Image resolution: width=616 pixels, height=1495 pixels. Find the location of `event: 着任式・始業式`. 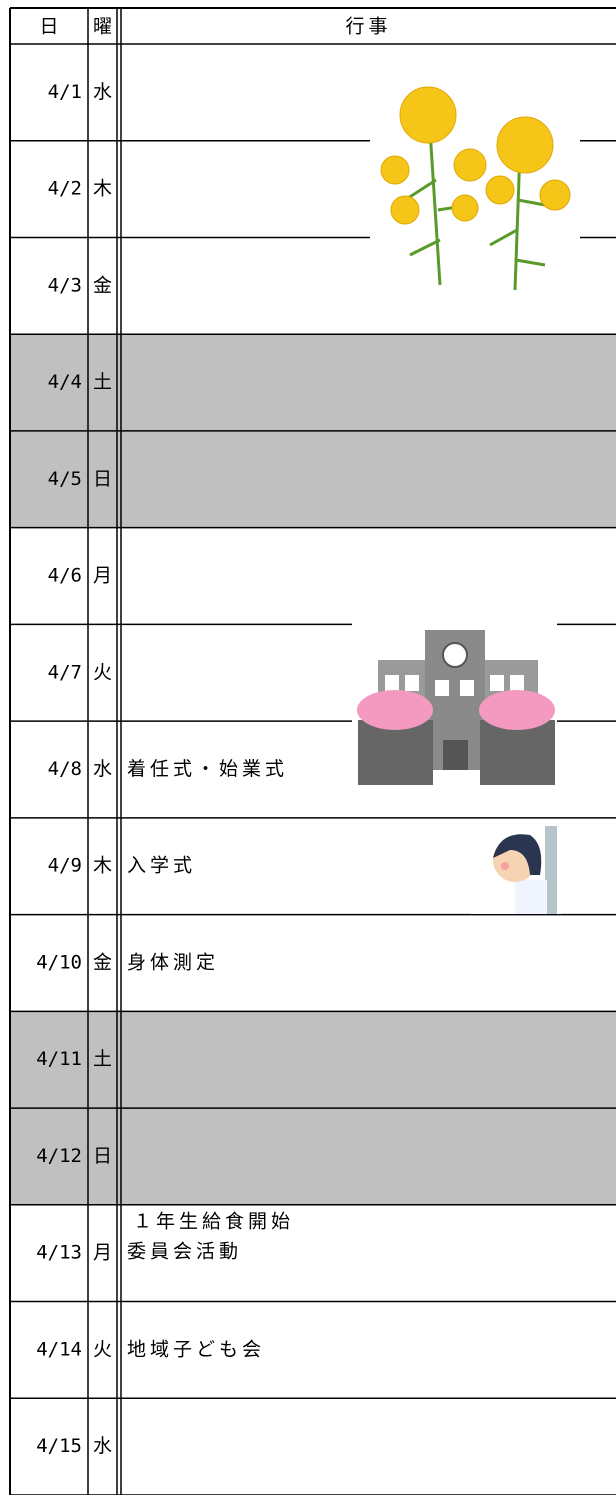

event: 着任式・始業式 is located at coordinates (207, 769).